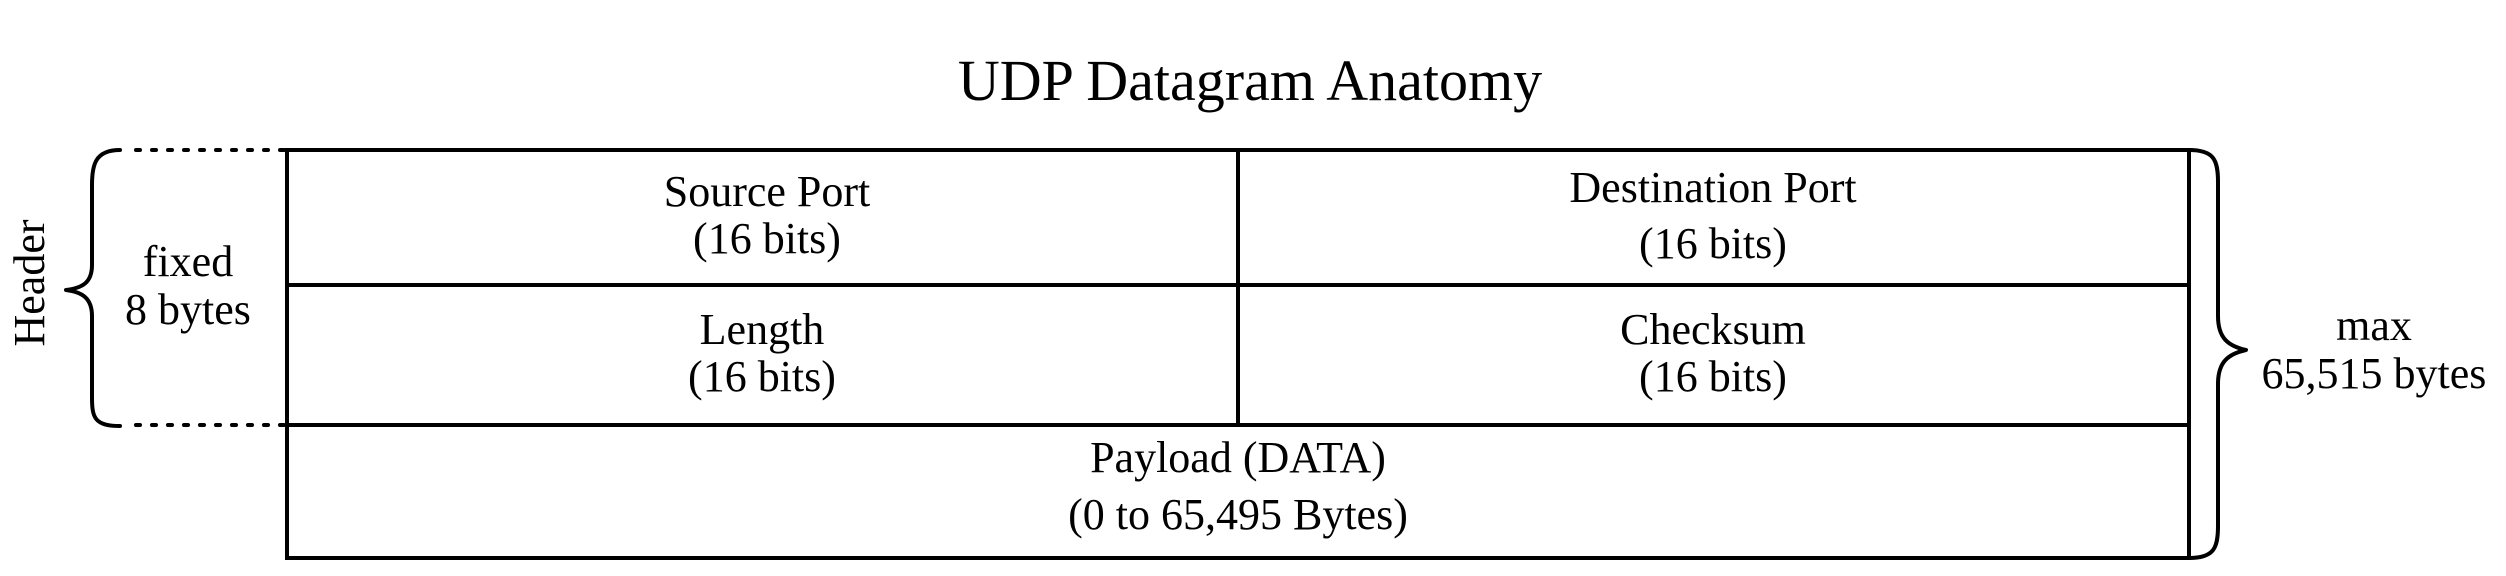 Image resolution: width=2506 pixels, height=576 pixels. I want to click on payload-size: (0 to 65,495 Bytes), so click(1238, 514).